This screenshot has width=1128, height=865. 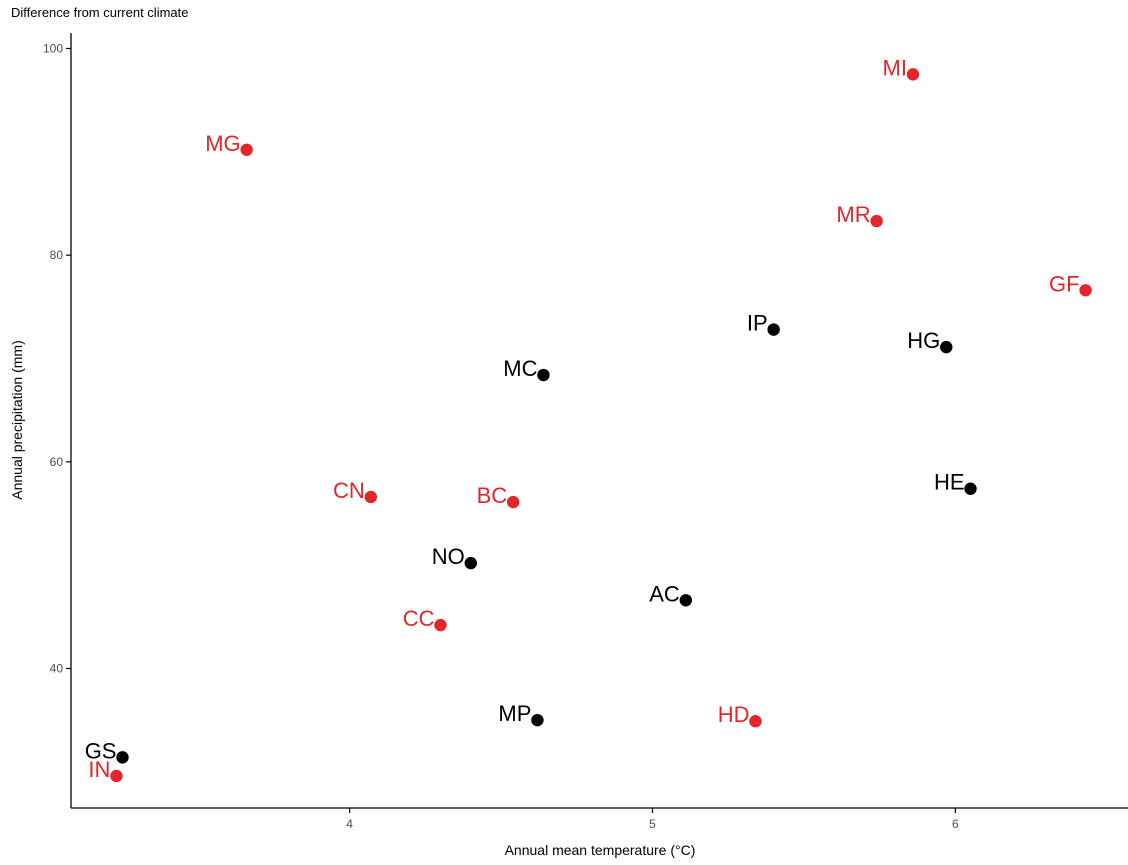 What do you see at coordinates (492, 495) in the screenshot?
I see `point-label-bc: BC` at bounding box center [492, 495].